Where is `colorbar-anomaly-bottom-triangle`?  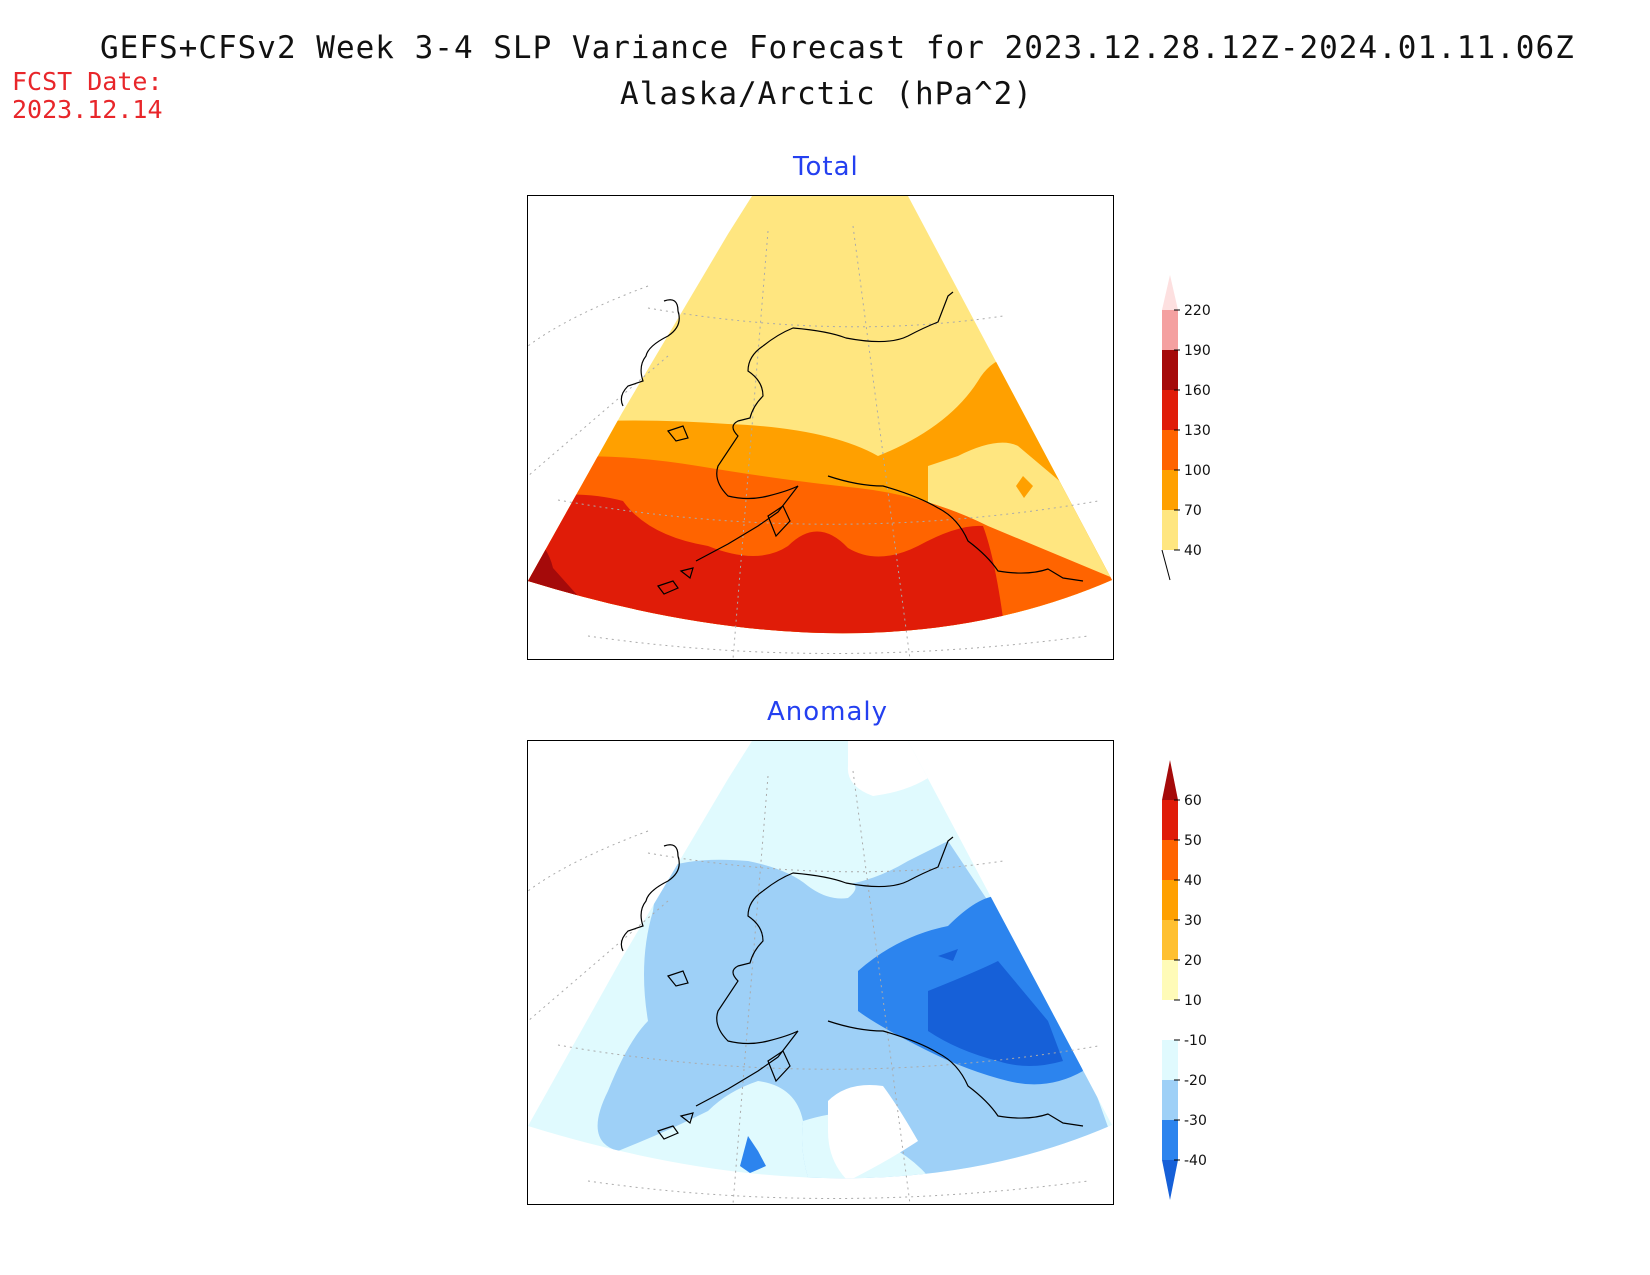 colorbar-anomaly-bottom-triangle is located at coordinates (1170, 1180).